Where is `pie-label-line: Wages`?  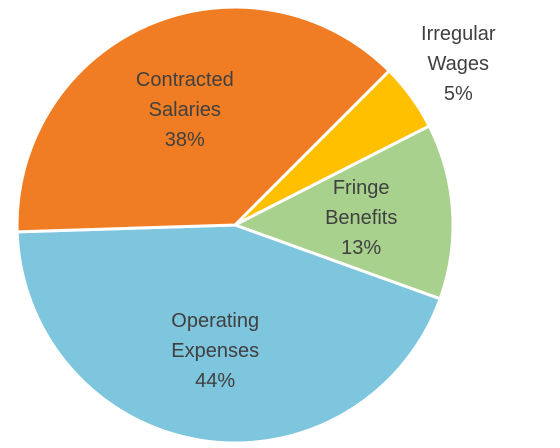 pie-label-line: Wages is located at coordinates (459, 64).